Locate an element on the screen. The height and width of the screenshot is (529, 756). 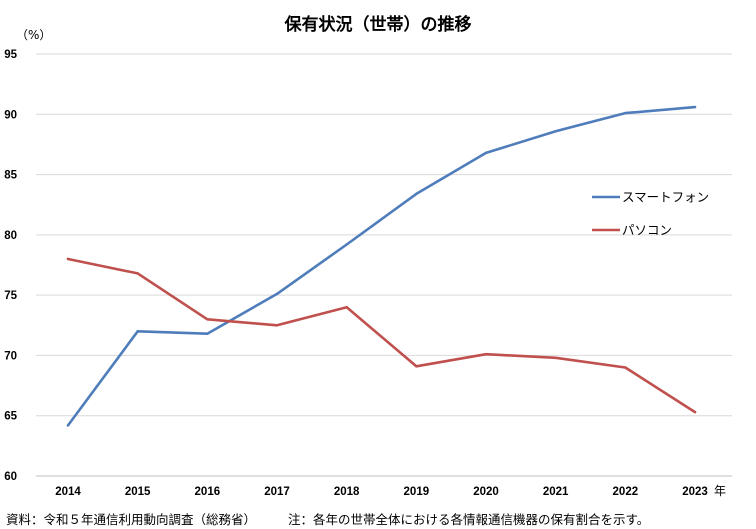
y-tick-label: 85 is located at coordinates (10, 176).